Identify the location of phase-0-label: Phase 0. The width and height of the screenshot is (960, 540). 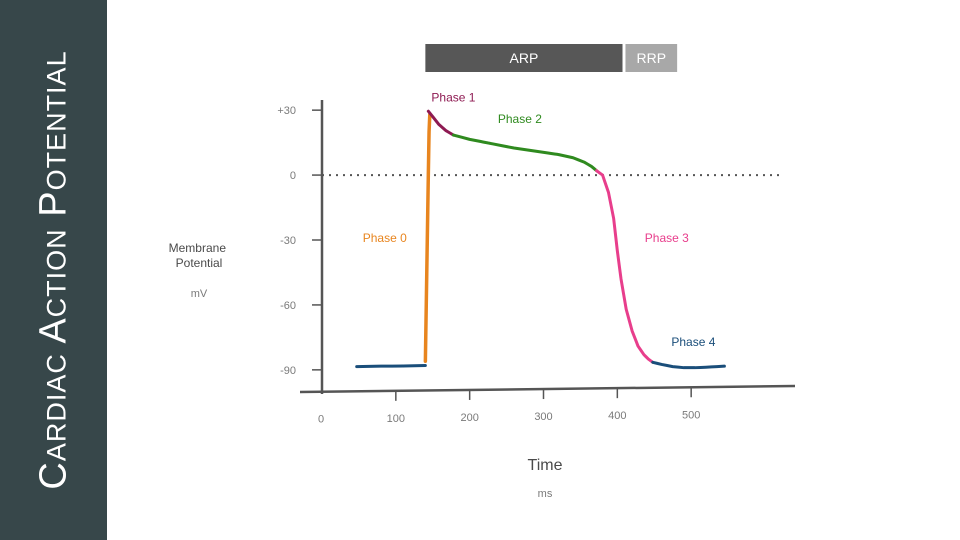
(385, 238).